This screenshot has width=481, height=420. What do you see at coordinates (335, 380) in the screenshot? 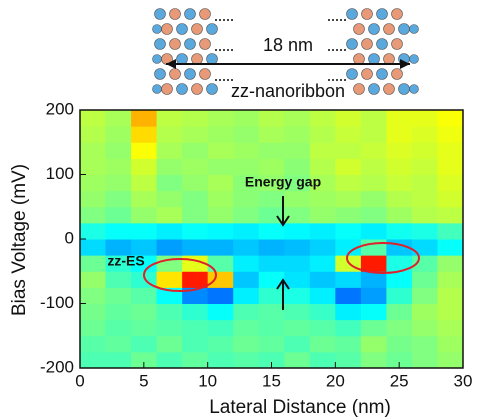
I see `x-tick-label: 20` at bounding box center [335, 380].